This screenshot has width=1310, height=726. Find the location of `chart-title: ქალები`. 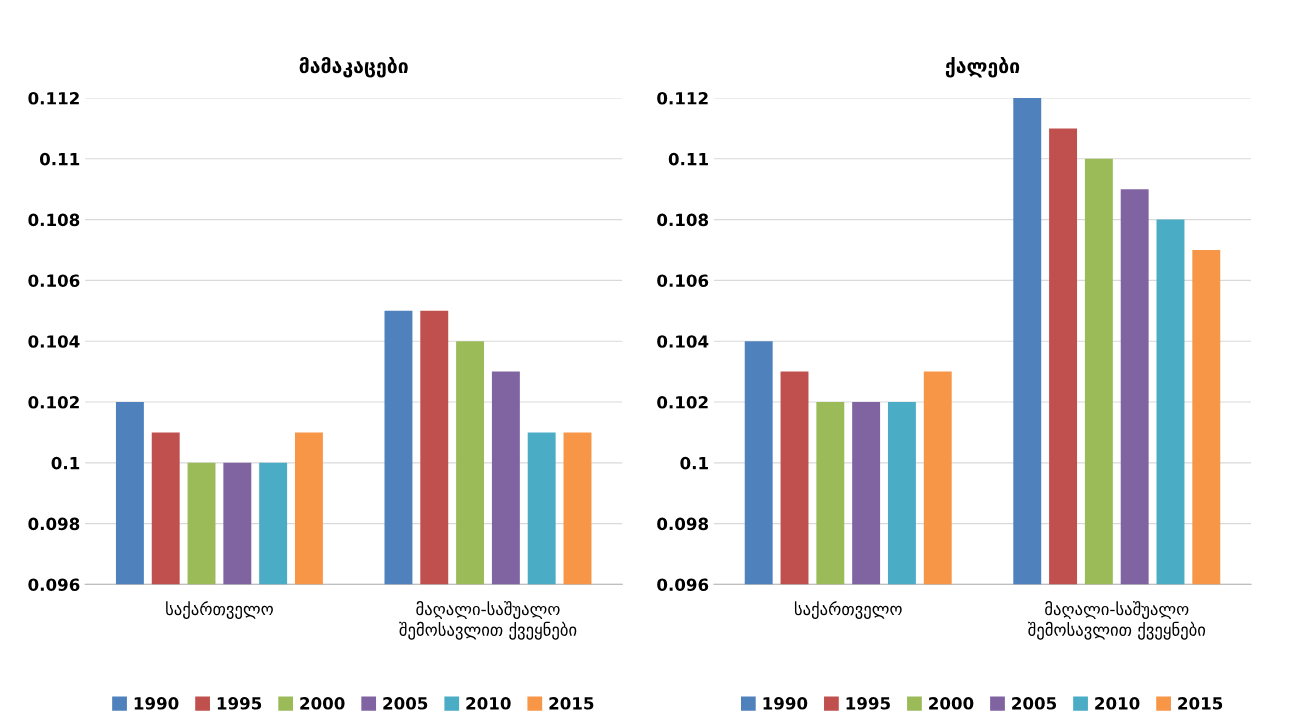

chart-title: ქალები is located at coordinates (982, 67).